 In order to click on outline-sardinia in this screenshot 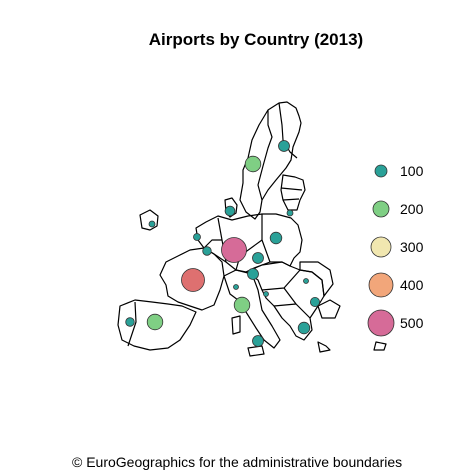, I will do `click(236, 325)`.